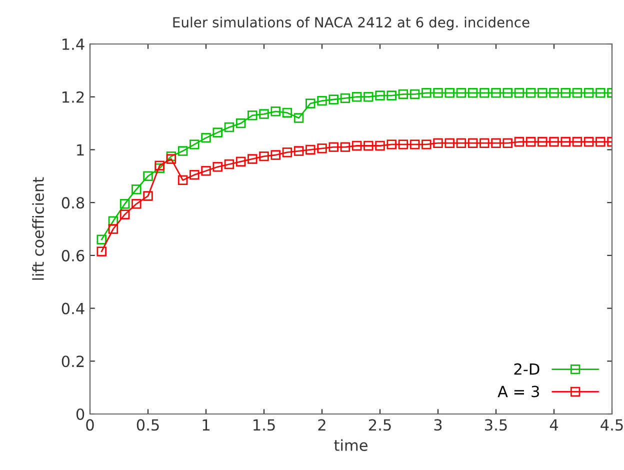 The image size is (624, 470). What do you see at coordinates (73, 362) in the screenshot?
I see `y-tick-label: 0.2` at bounding box center [73, 362].